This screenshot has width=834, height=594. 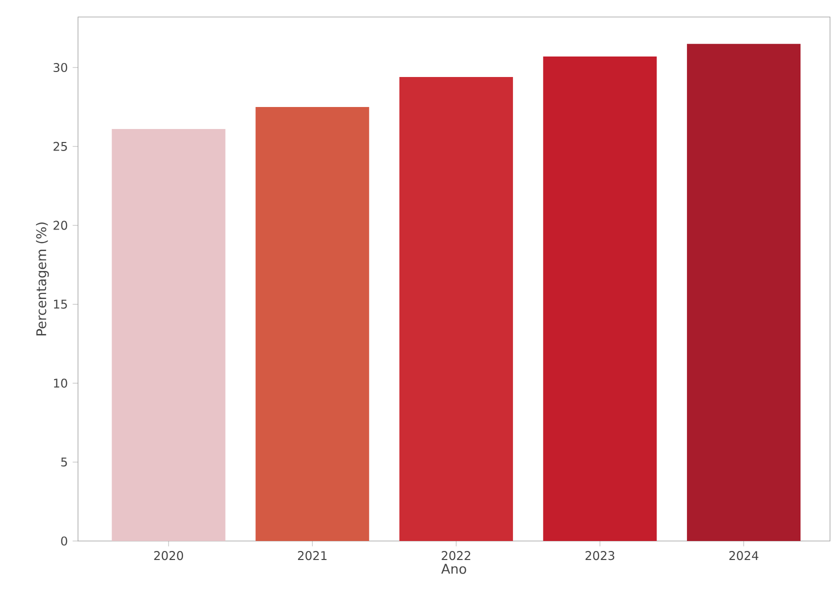 What do you see at coordinates (743, 555) in the screenshot?
I see `x-tick-label: 2024` at bounding box center [743, 555].